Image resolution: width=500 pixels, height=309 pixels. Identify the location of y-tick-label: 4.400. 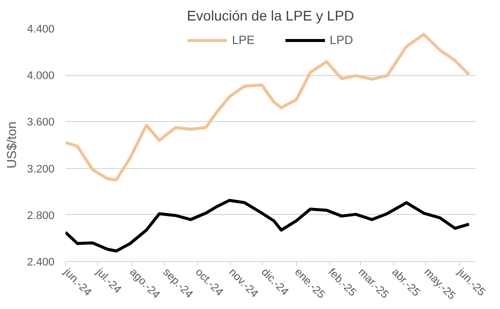
(40, 30).